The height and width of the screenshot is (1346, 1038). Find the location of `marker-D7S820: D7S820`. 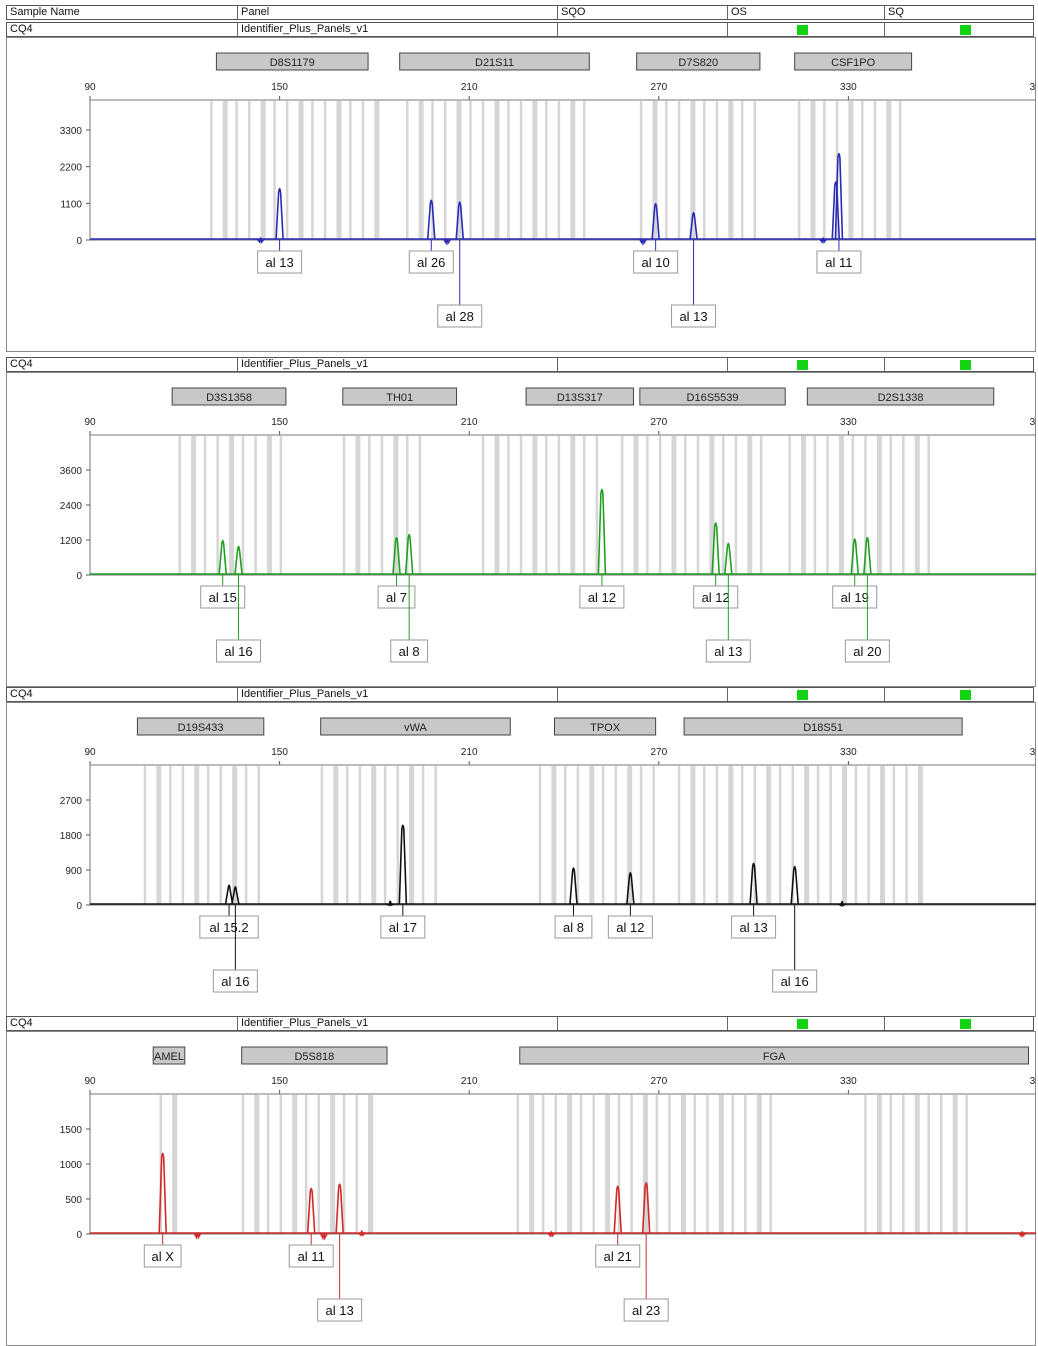

marker-D7S820: D7S820 is located at coordinates (698, 61).